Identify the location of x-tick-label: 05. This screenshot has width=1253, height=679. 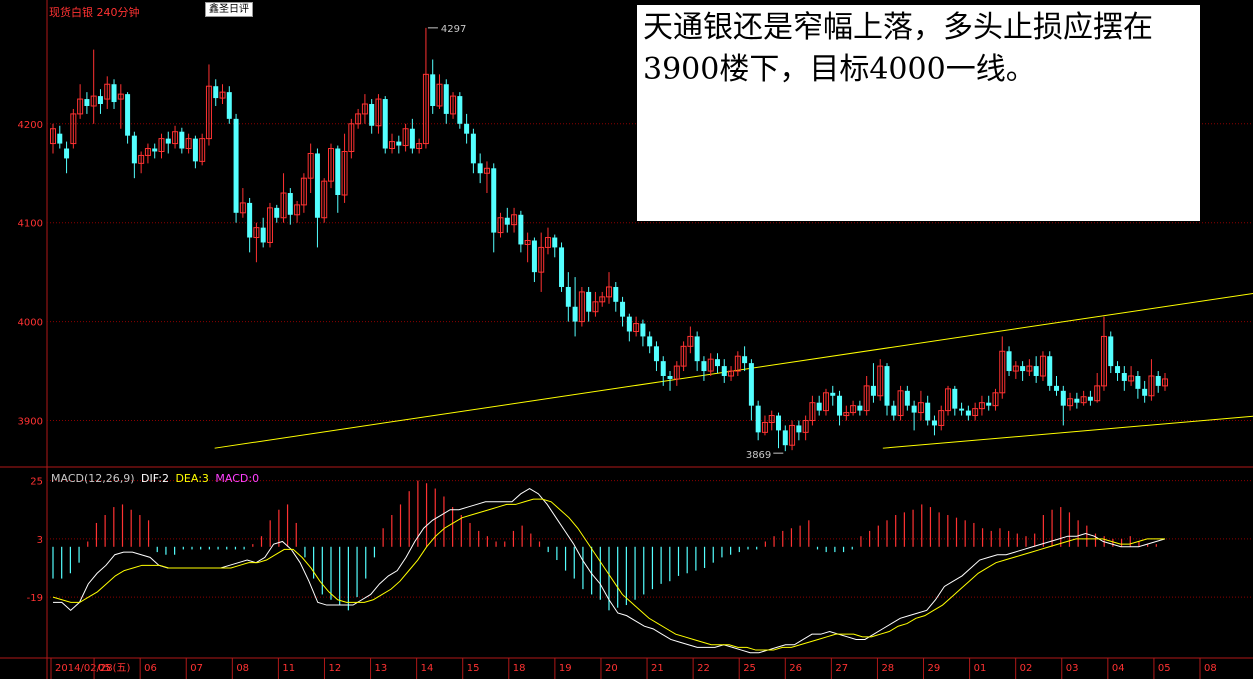
(1164, 668).